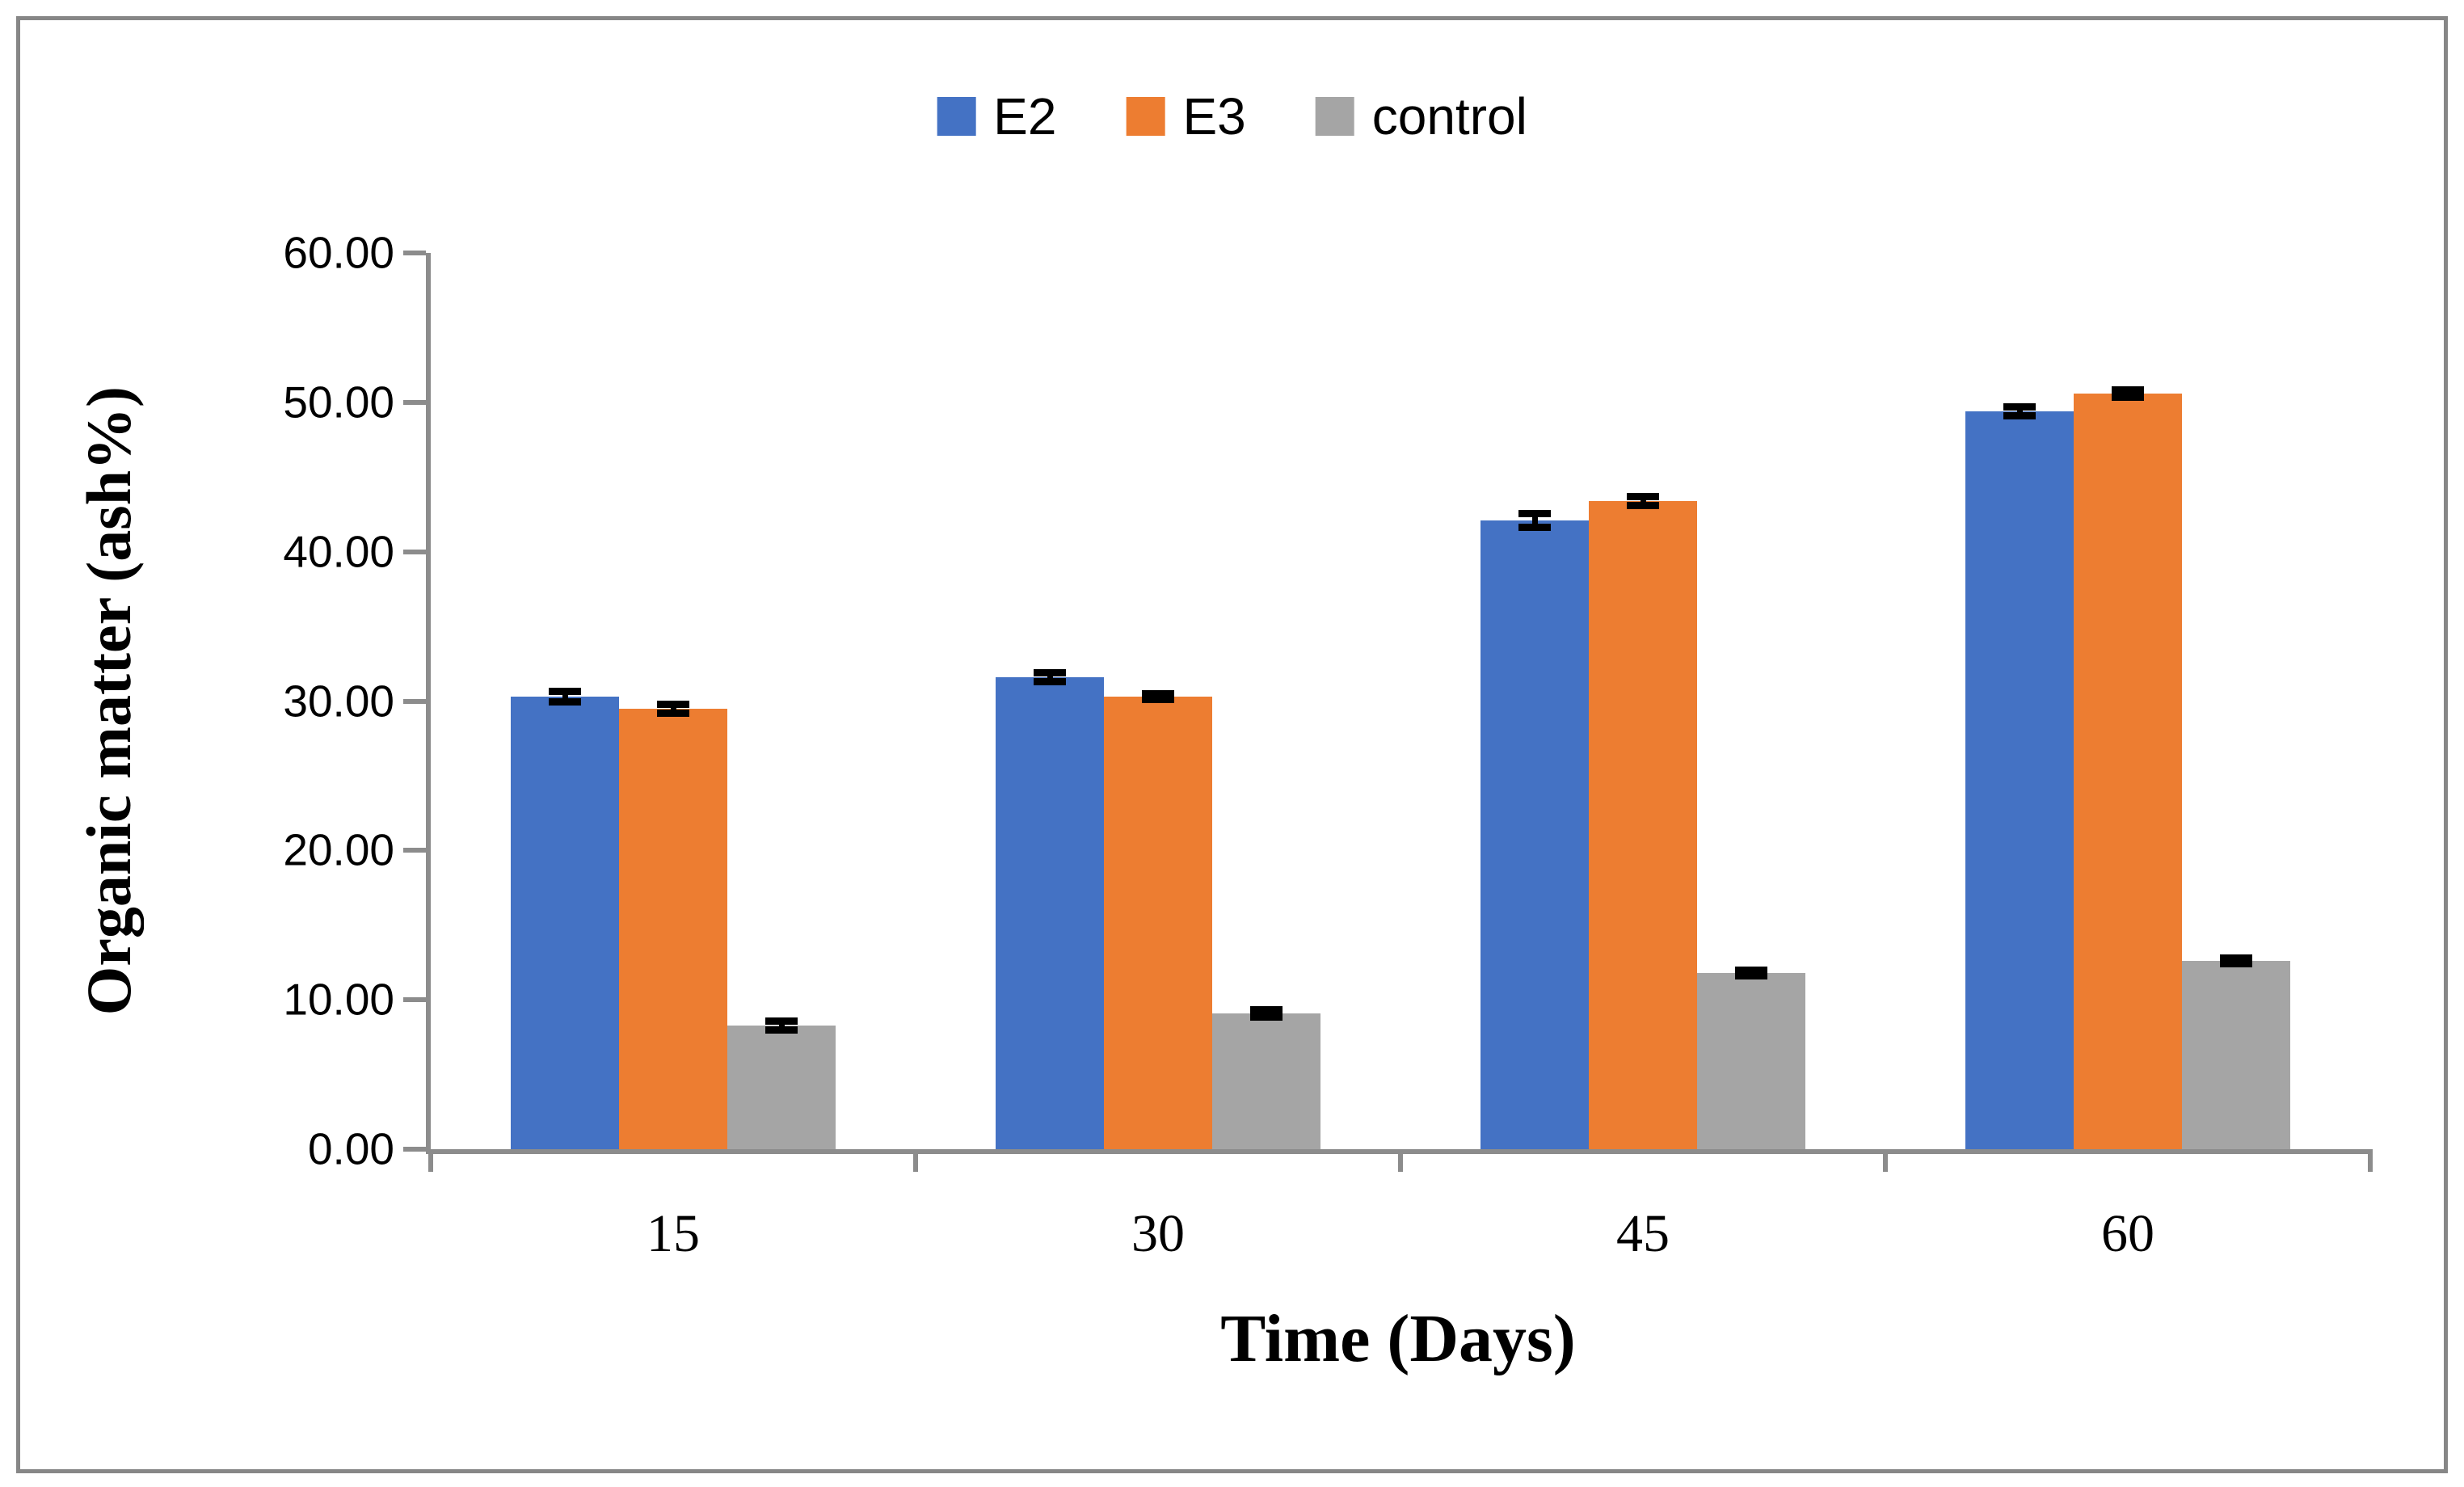 This screenshot has height=1487, width=2464. I want to click on x-tick-label: 30, so click(1158, 1233).